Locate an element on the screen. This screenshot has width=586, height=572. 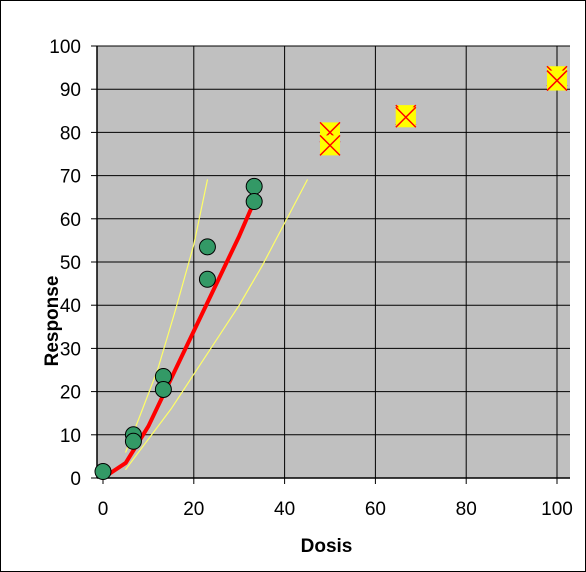
y-tick-label: 70 is located at coordinates (70, 177).